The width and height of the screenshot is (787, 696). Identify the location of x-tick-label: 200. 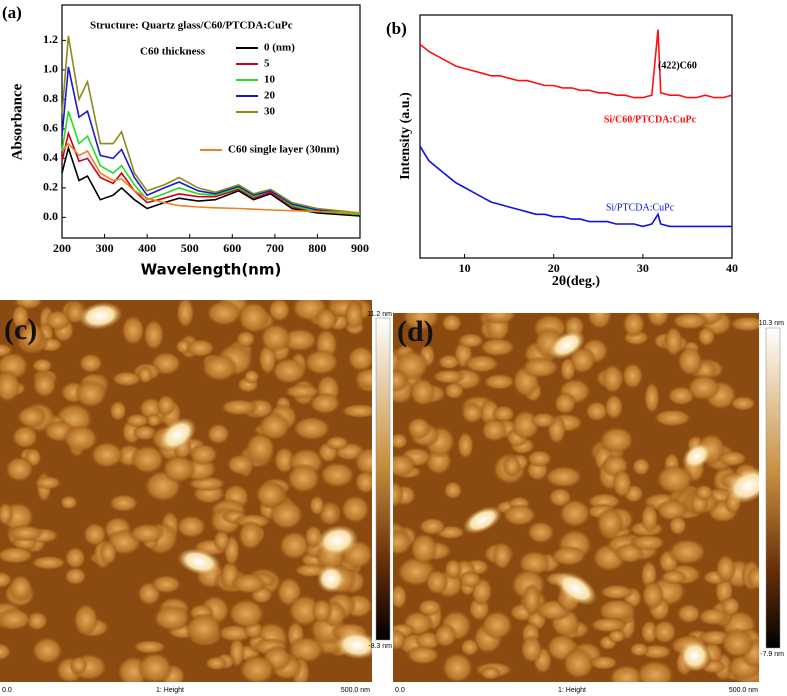
(62, 248).